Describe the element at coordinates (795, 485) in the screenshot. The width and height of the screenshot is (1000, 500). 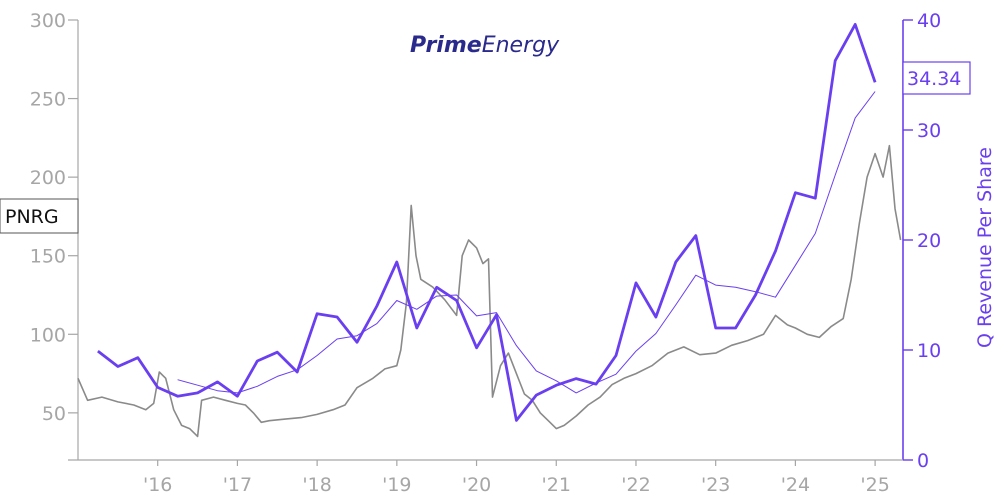
I see `bottom-tick-label: '24` at that location.